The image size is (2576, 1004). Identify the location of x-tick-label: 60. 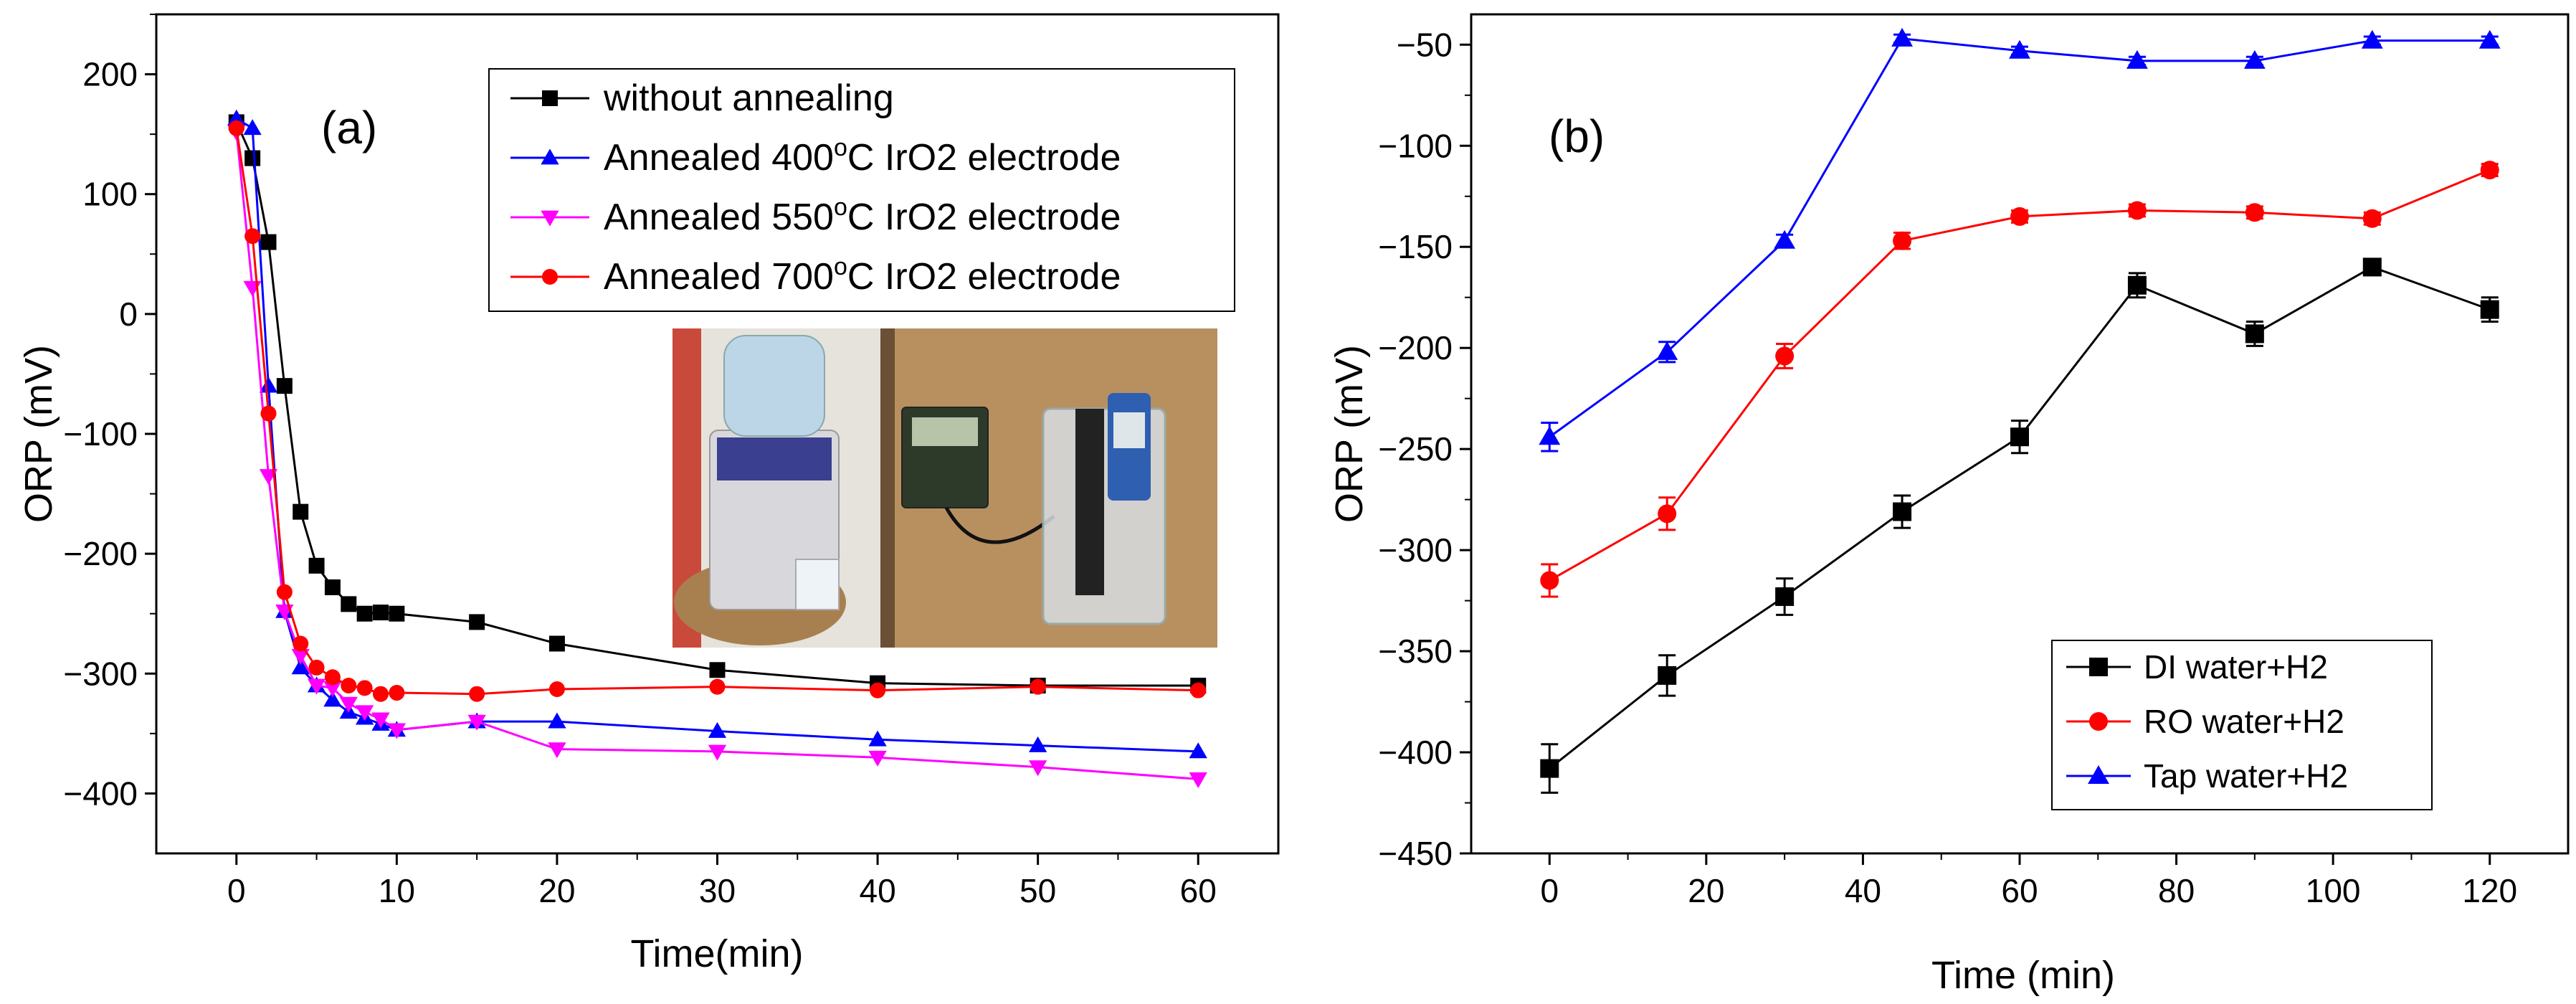
(2020, 891).